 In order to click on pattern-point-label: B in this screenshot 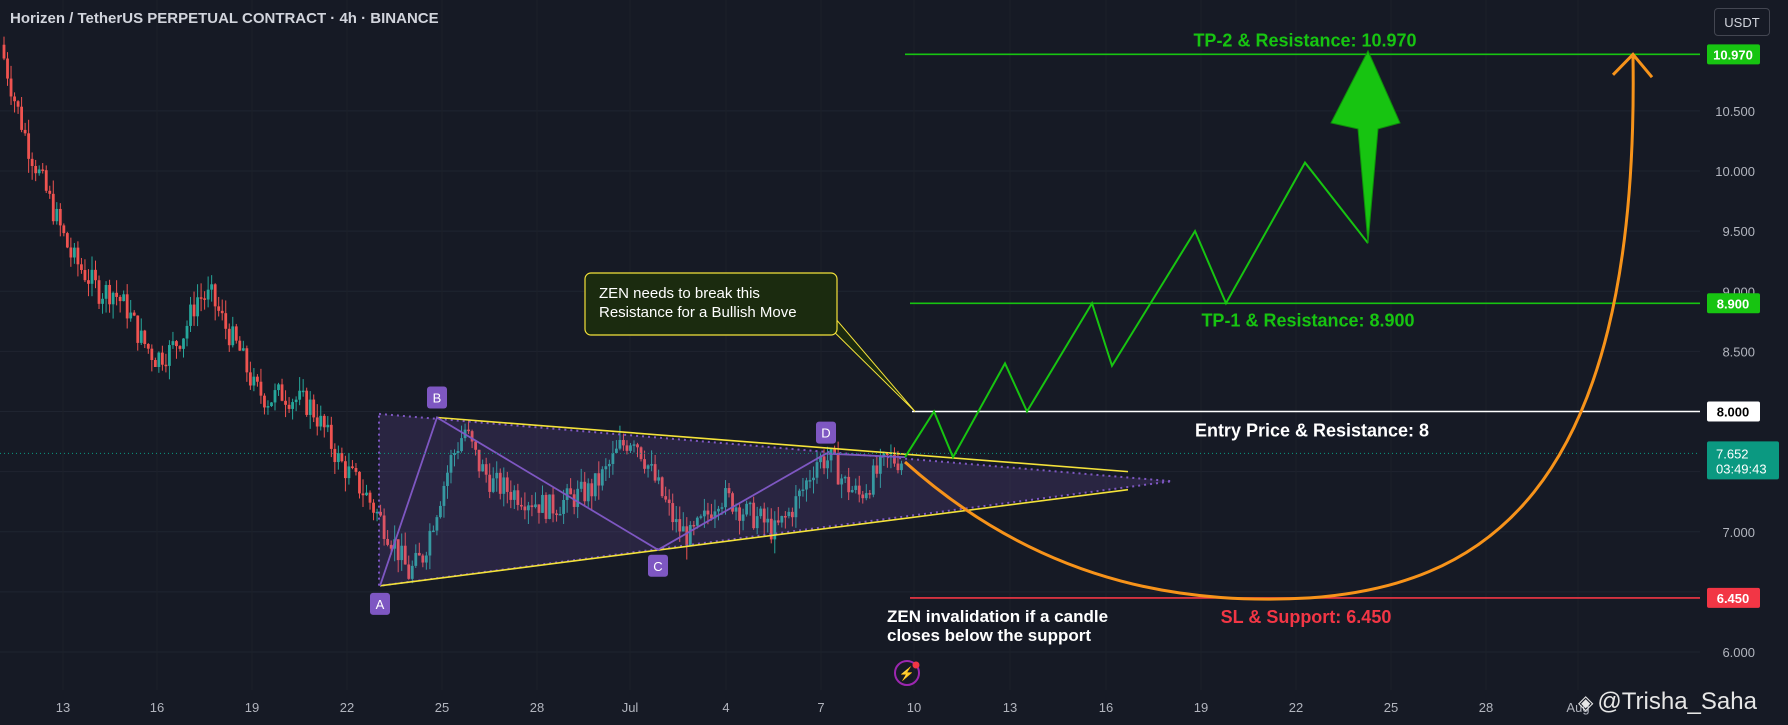, I will do `click(437, 398)`.